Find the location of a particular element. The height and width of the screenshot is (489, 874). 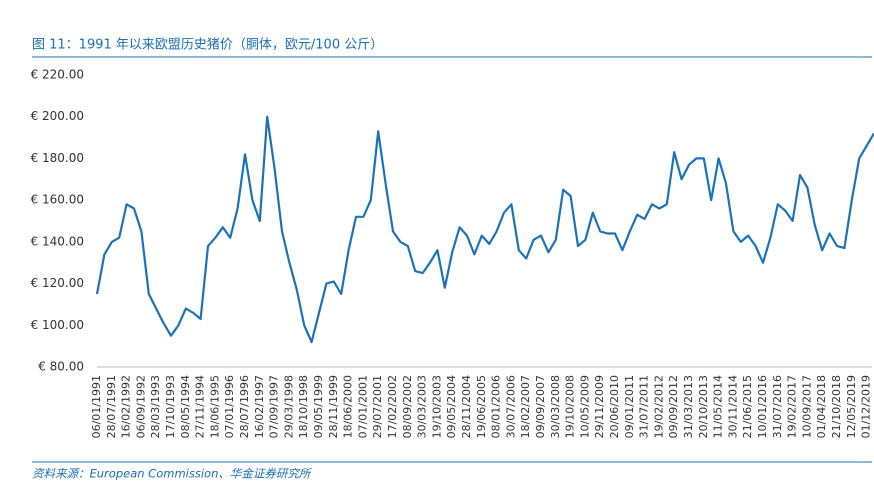

x-tick-label: 28/03/1993 is located at coordinates (155, 406).